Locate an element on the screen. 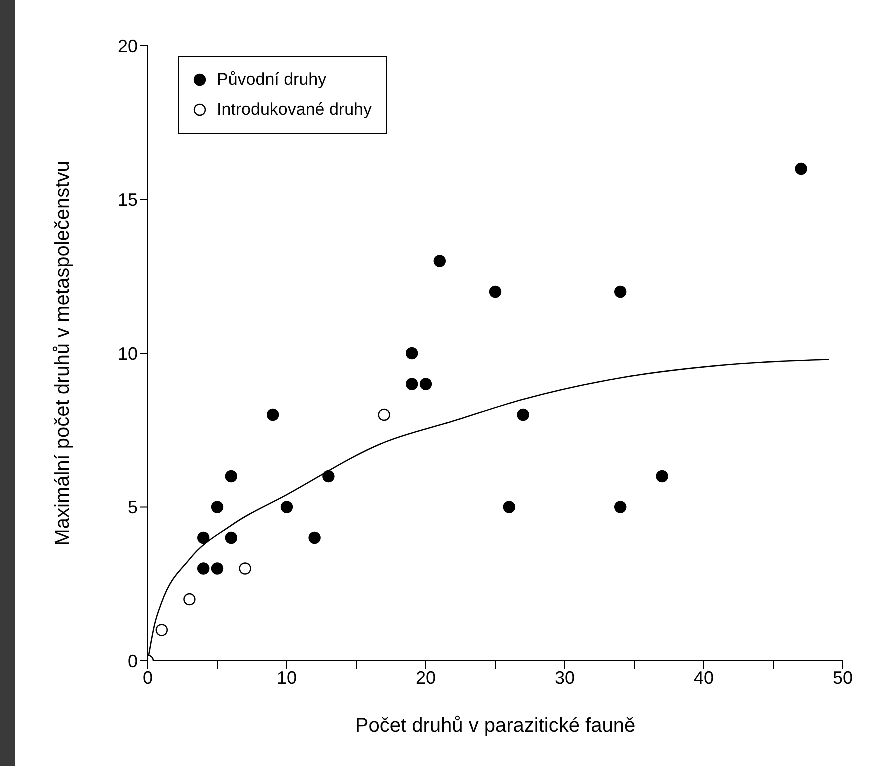  legend-label: Původní druhy is located at coordinates (272, 80).